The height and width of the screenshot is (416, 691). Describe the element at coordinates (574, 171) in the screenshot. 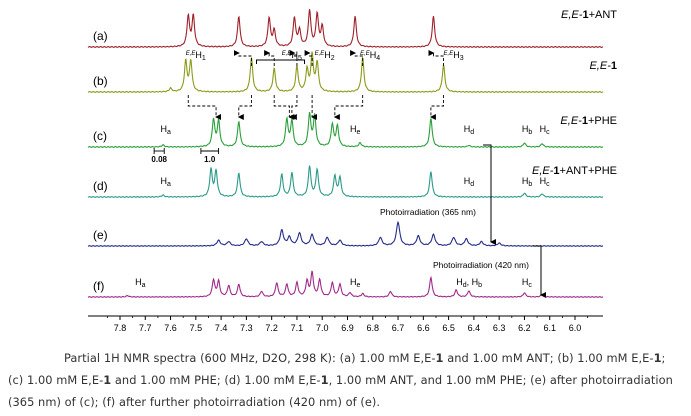

I see `spectrum-d-name: E,E-1+ANT+PHE` at that location.